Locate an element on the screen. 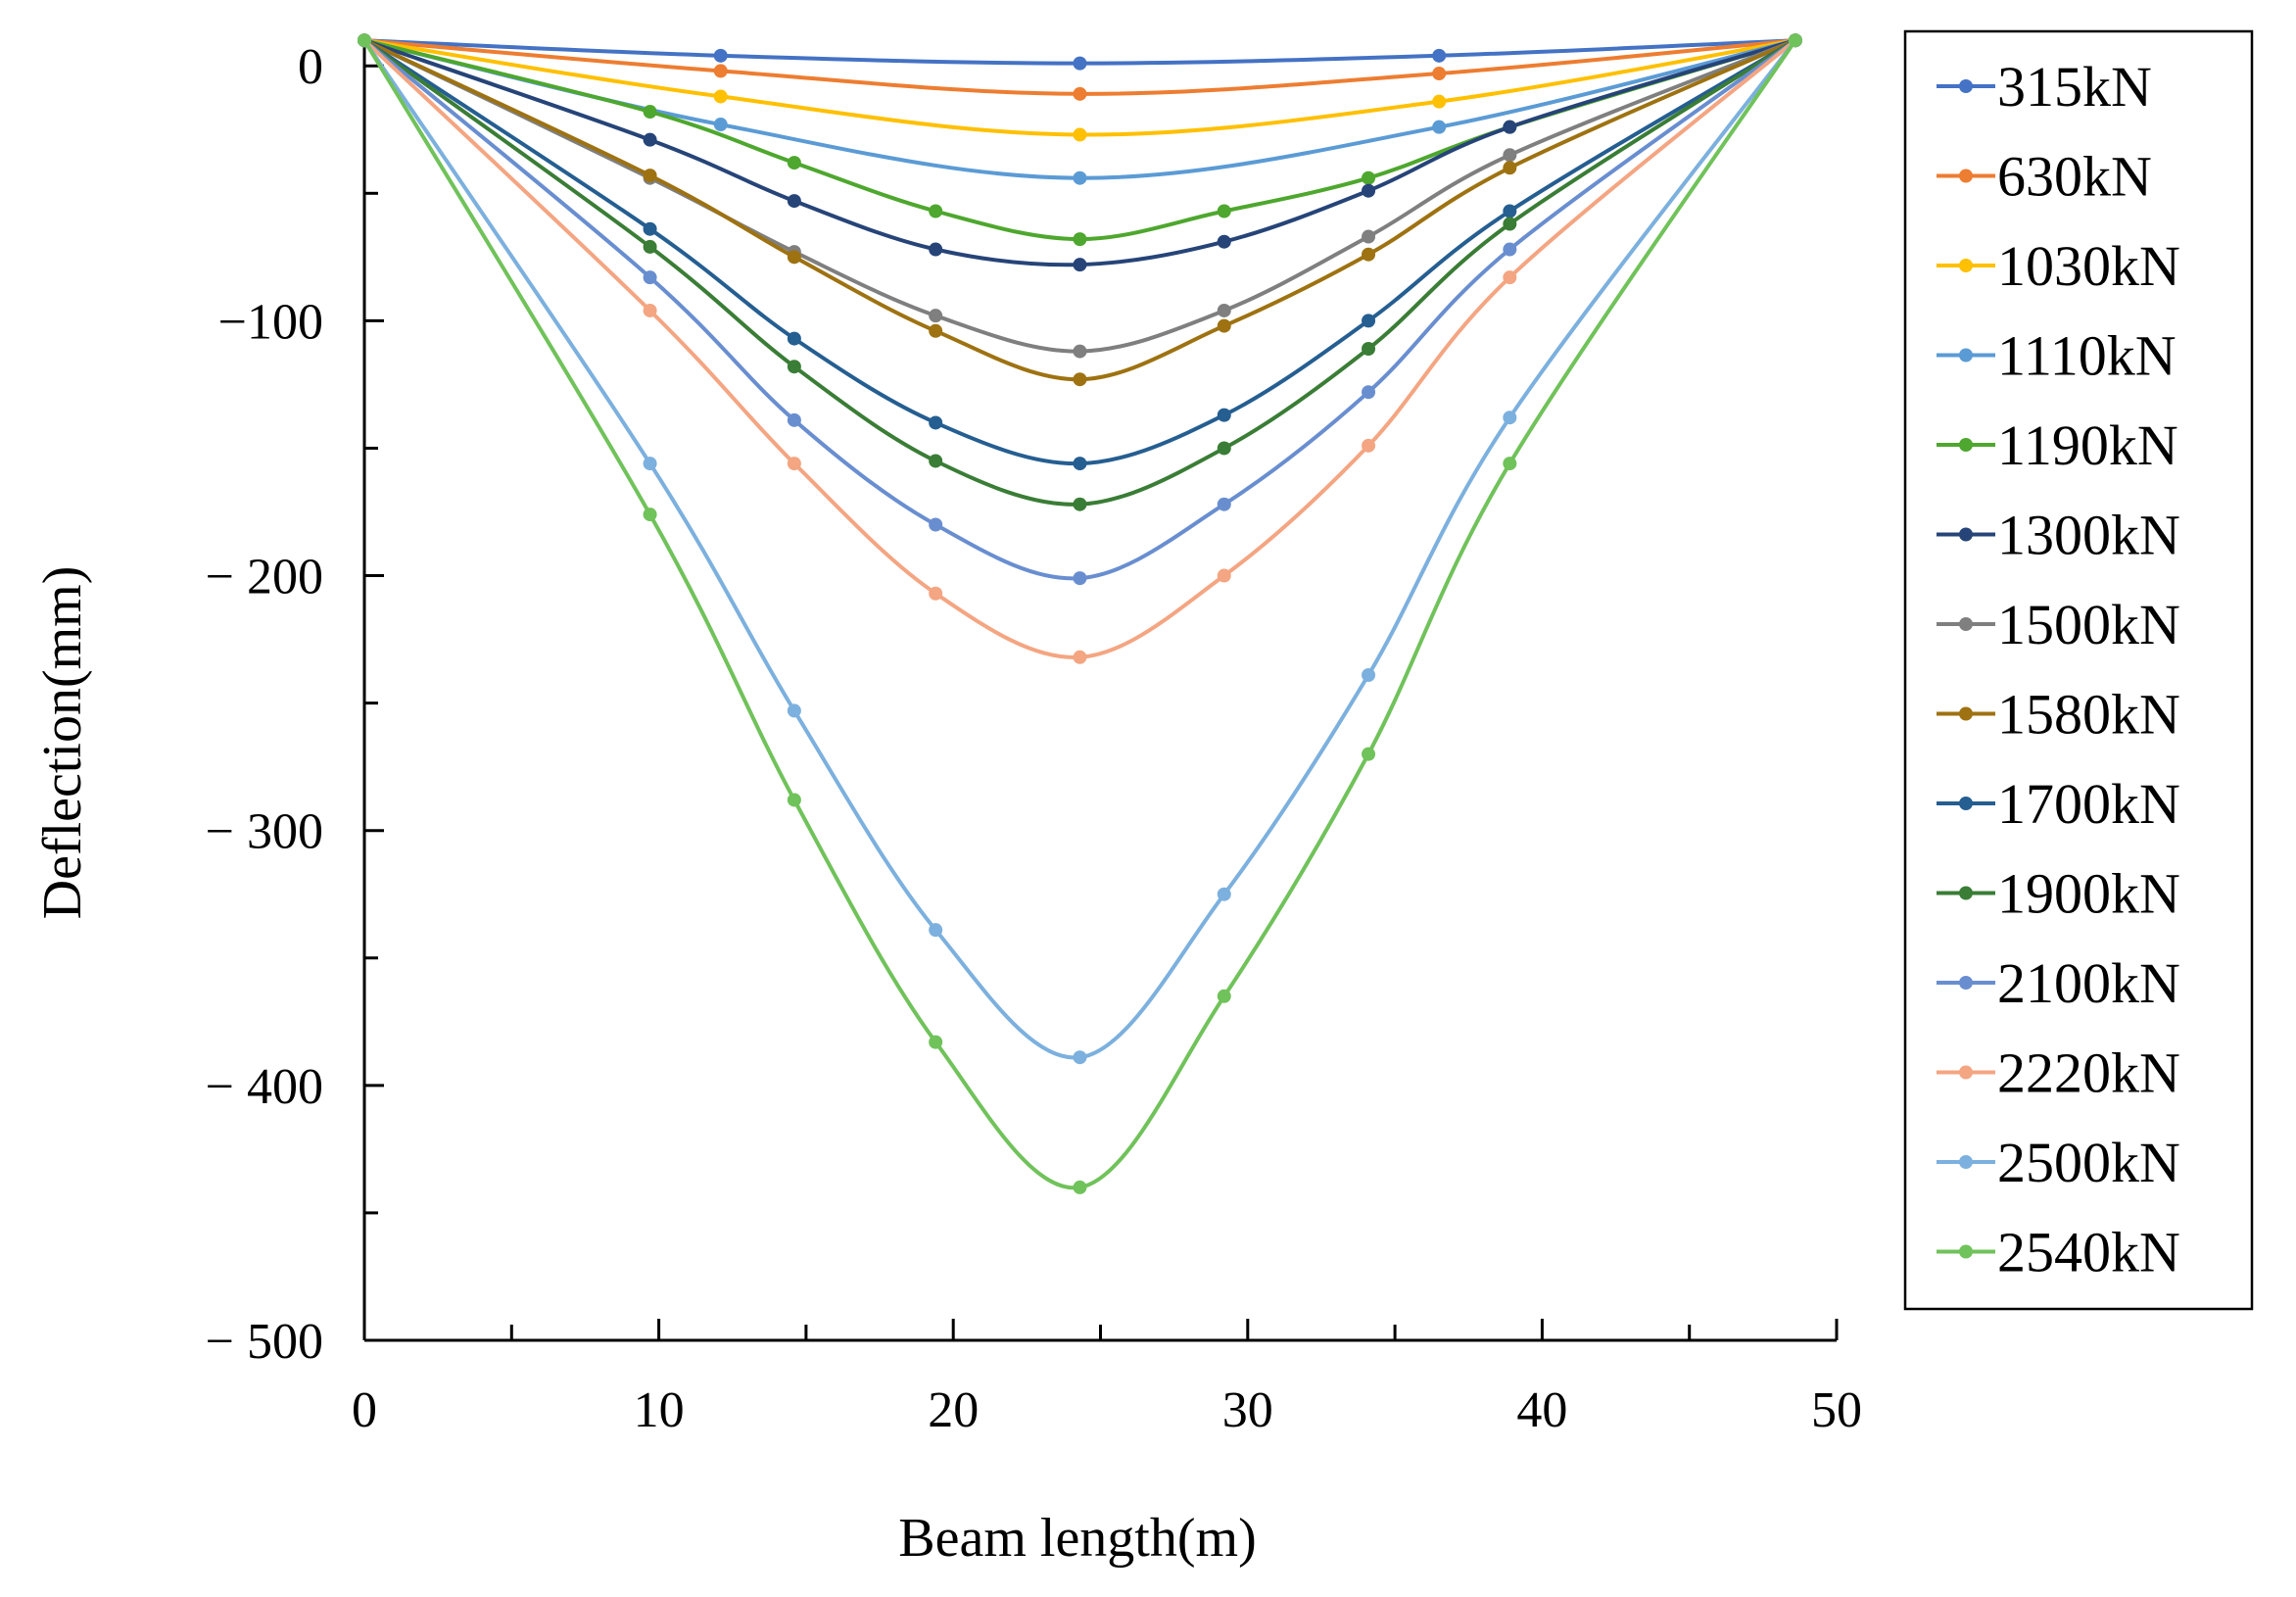 Image resolution: width=2296 pixels, height=1597 pixels. y-tick-label: − 200 is located at coordinates (264, 577).